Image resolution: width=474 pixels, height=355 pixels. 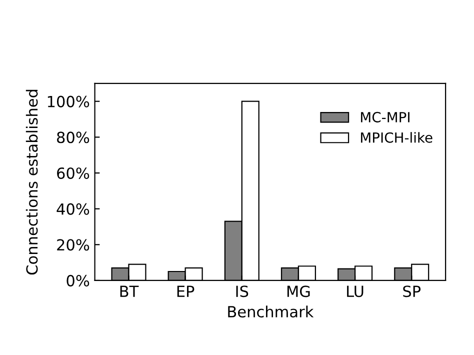 What do you see at coordinates (73, 138) in the screenshot?
I see `y-tick-label: 80%` at bounding box center [73, 138].